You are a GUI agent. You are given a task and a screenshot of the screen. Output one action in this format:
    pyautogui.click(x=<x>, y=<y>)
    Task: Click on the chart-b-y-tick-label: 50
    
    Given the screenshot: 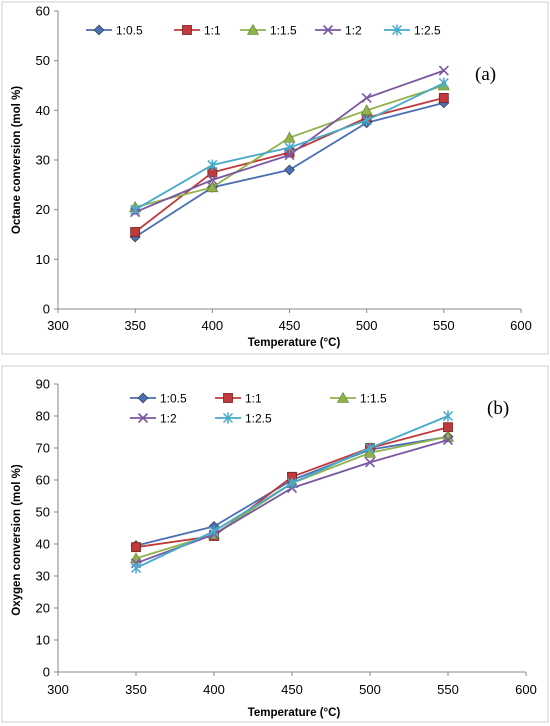 What is the action you would take?
    pyautogui.click(x=43, y=512)
    